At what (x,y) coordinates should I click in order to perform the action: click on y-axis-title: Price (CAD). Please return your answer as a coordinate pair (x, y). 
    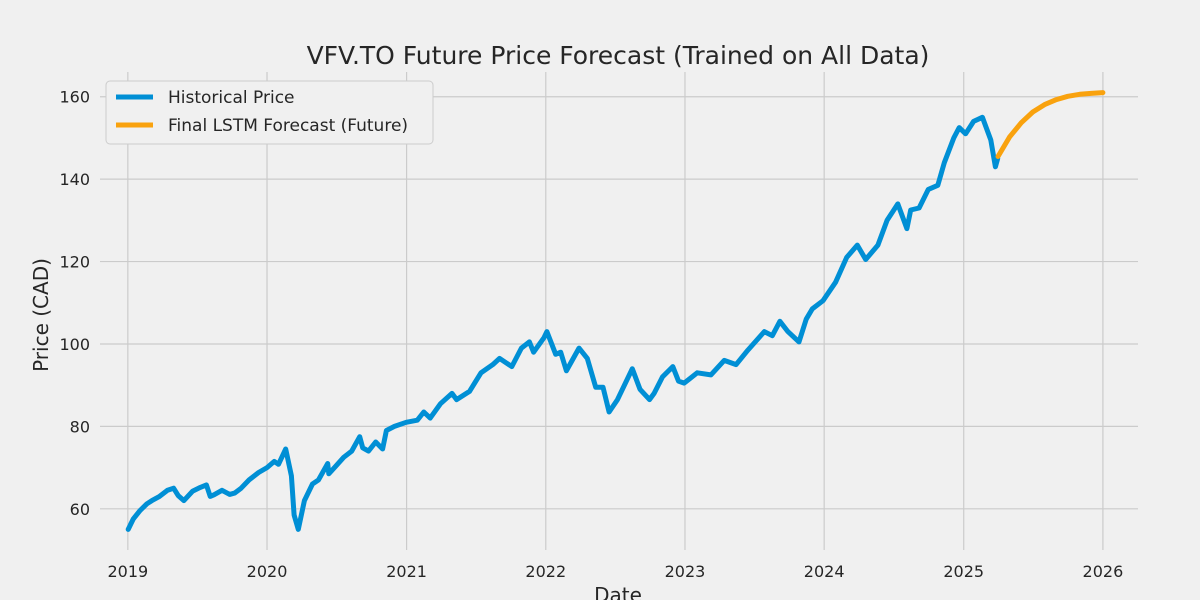
    Looking at the image, I should click on (41, 315).